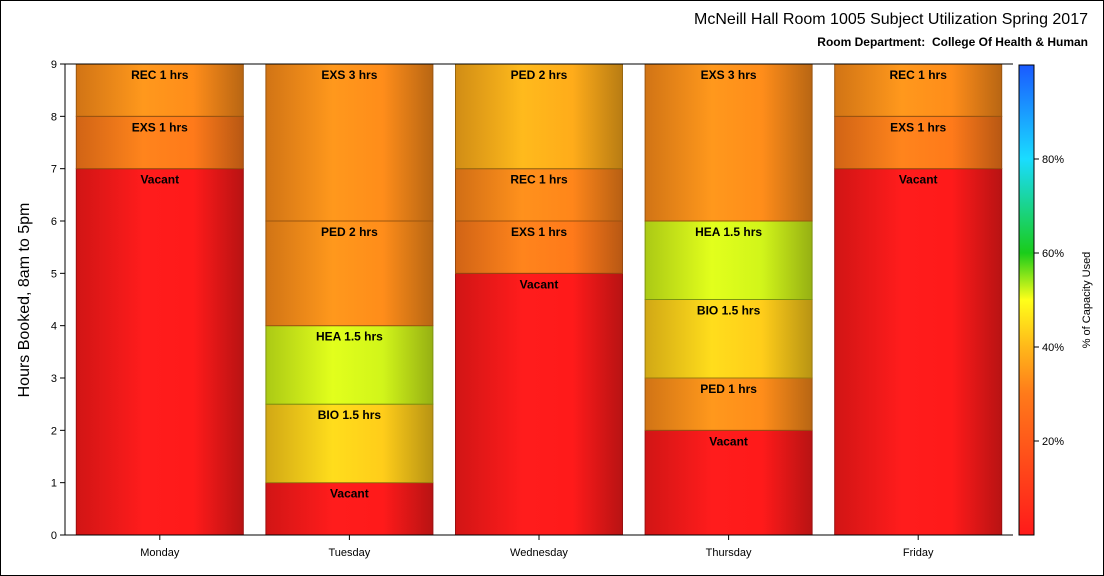 This screenshot has height=576, width=1104. Describe the element at coordinates (1053, 160) in the screenshot. I see `colorbar-tick-label: 80%` at that location.